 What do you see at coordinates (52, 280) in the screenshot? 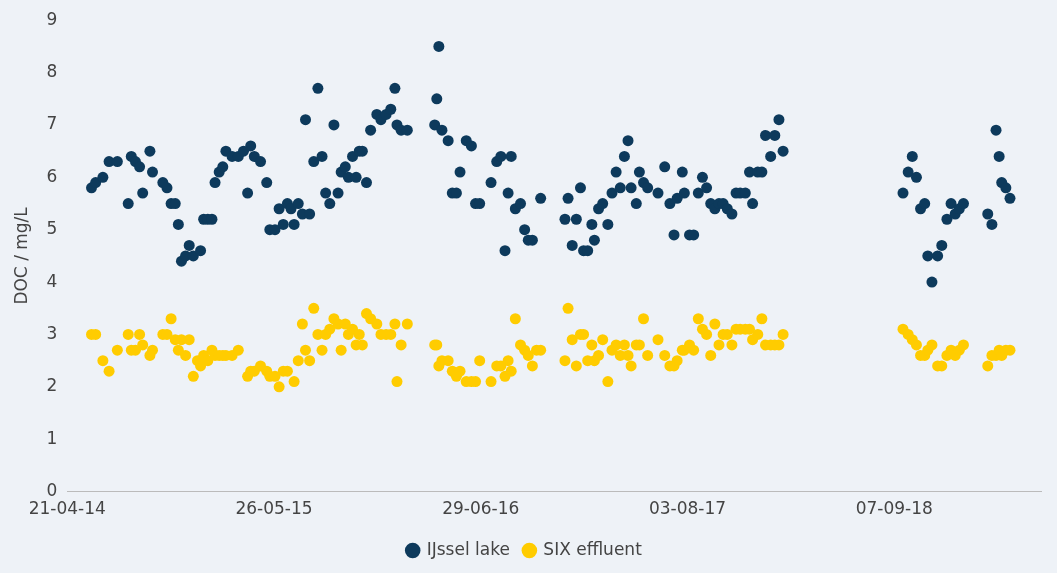
I see `y-tick-label: 4` at bounding box center [52, 280].